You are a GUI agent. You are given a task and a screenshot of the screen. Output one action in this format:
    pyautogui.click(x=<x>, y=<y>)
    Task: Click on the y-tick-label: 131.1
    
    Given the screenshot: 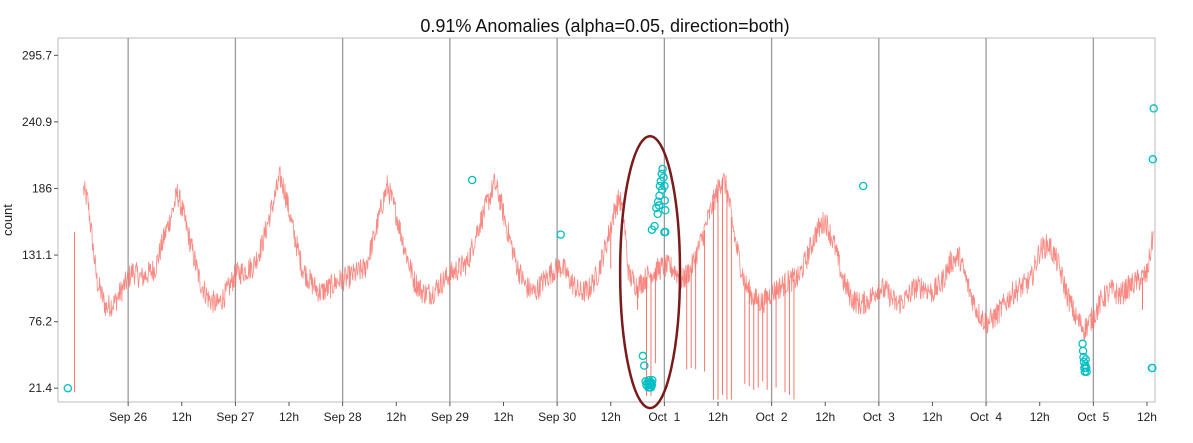 What is the action you would take?
    pyautogui.click(x=37, y=255)
    